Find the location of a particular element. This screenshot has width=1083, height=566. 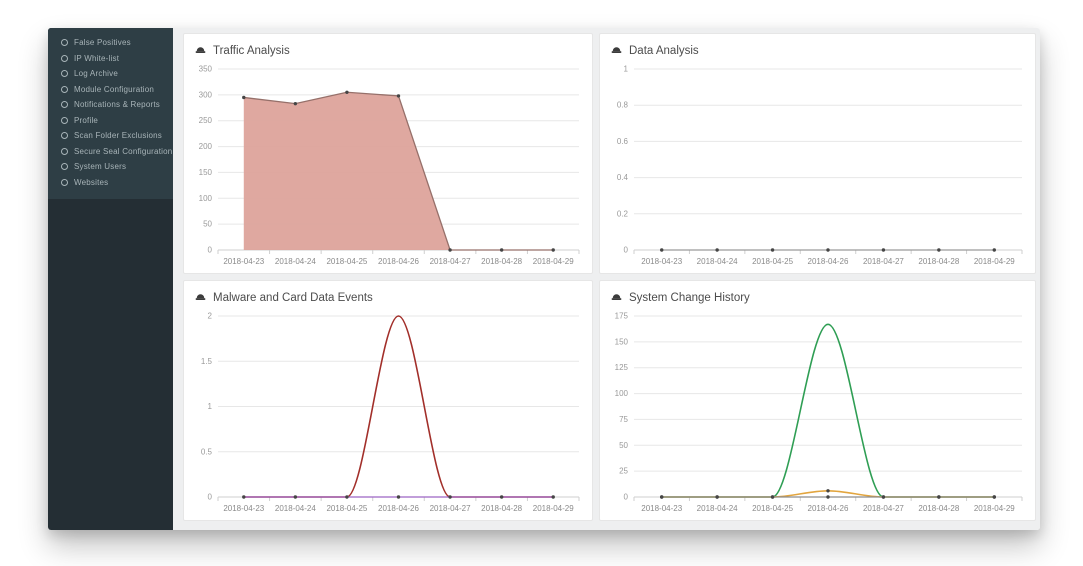

sidebar-item-scan-folder-exclusions: Scan Folder Exclusions is located at coordinates (110, 136).